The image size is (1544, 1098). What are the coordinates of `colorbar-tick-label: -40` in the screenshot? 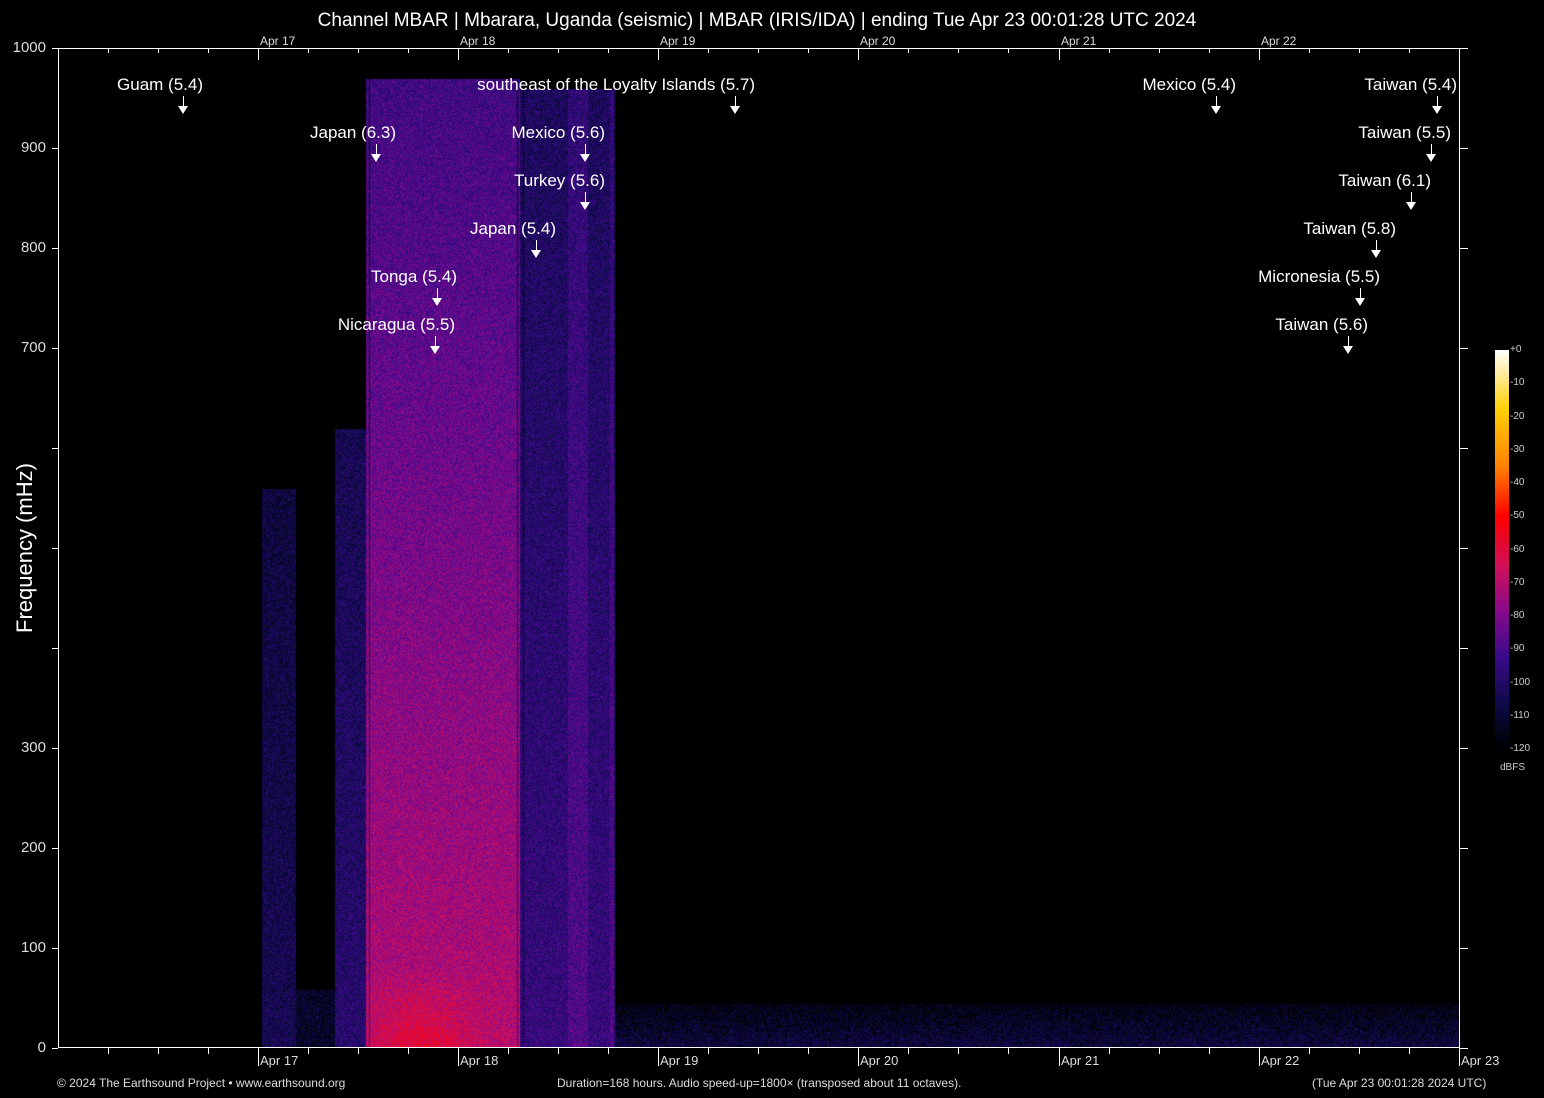 It's located at (1517, 482).